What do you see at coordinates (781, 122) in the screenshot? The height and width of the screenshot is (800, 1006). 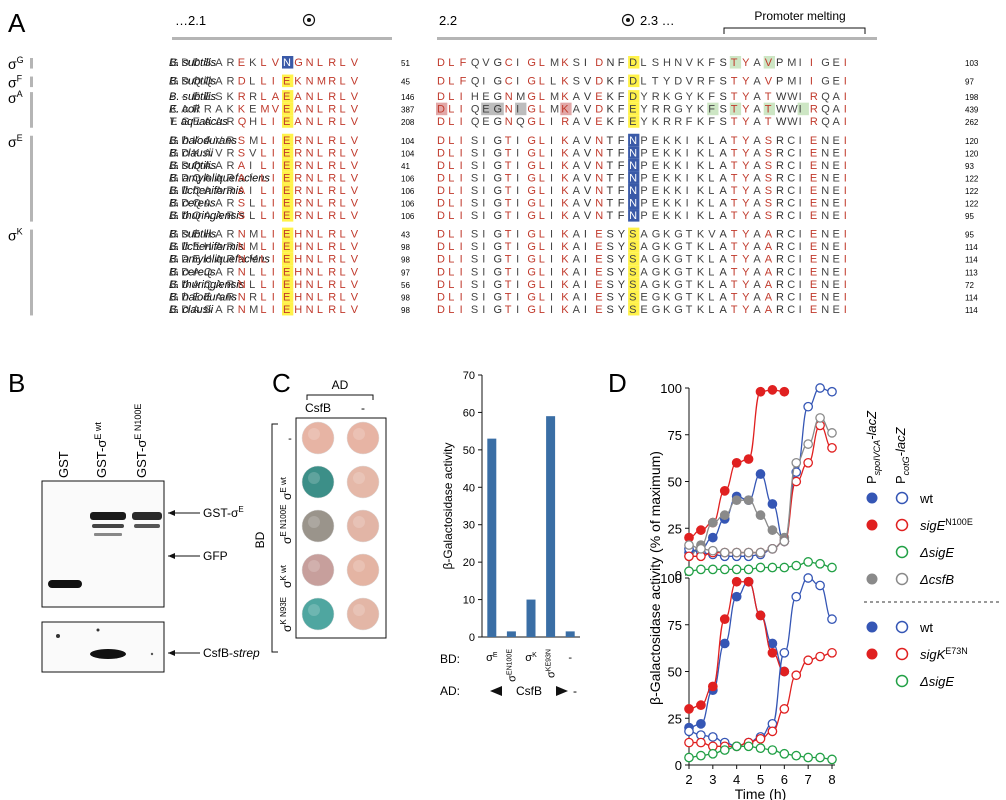 I see `residue: W` at bounding box center [781, 122].